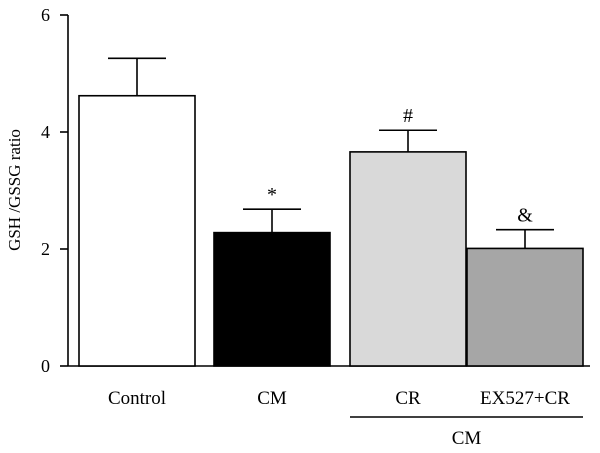  What do you see at coordinates (272, 195) in the screenshot?
I see `significance-marker: *` at bounding box center [272, 195].